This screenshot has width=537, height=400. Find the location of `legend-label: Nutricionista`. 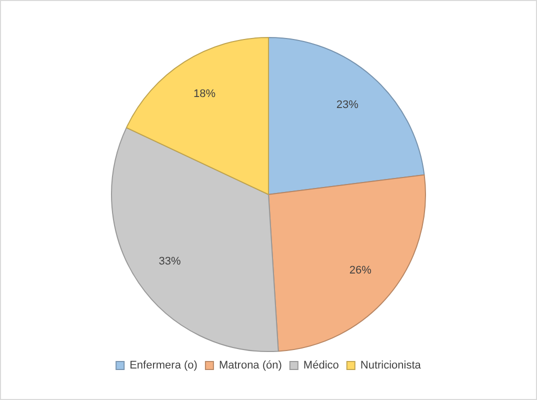

legend-label: Nutricionista is located at coordinates (391, 366).